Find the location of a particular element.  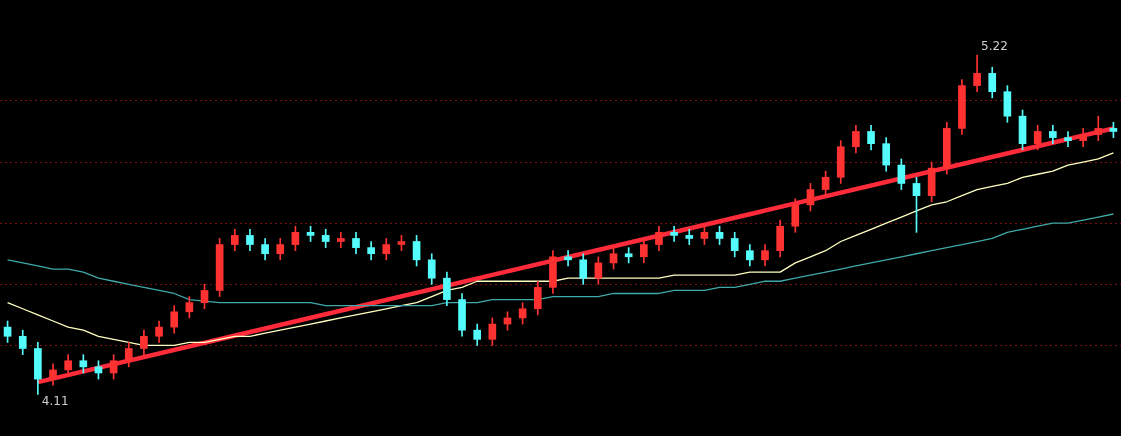

text: 5.22 is located at coordinates (994, 46).